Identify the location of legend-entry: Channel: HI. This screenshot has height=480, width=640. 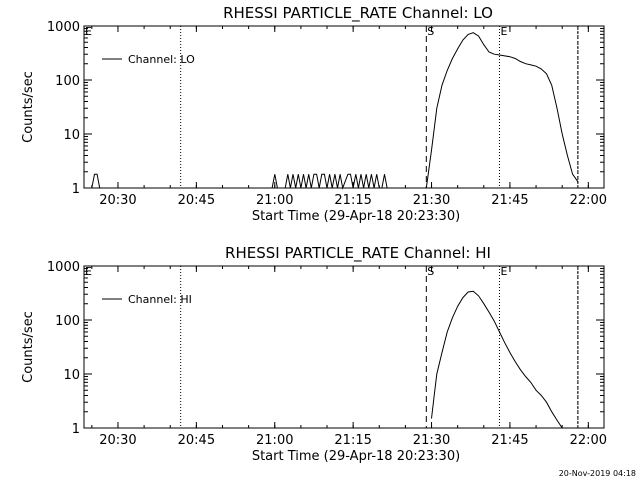
(160, 299).